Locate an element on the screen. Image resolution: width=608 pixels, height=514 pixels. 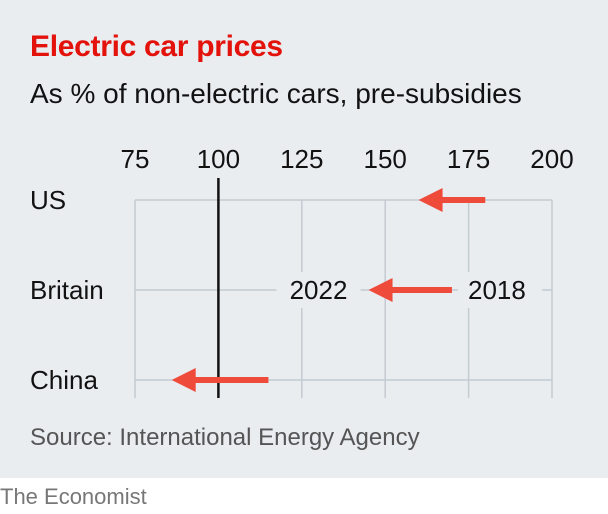
row-label: Britain is located at coordinates (67, 290).